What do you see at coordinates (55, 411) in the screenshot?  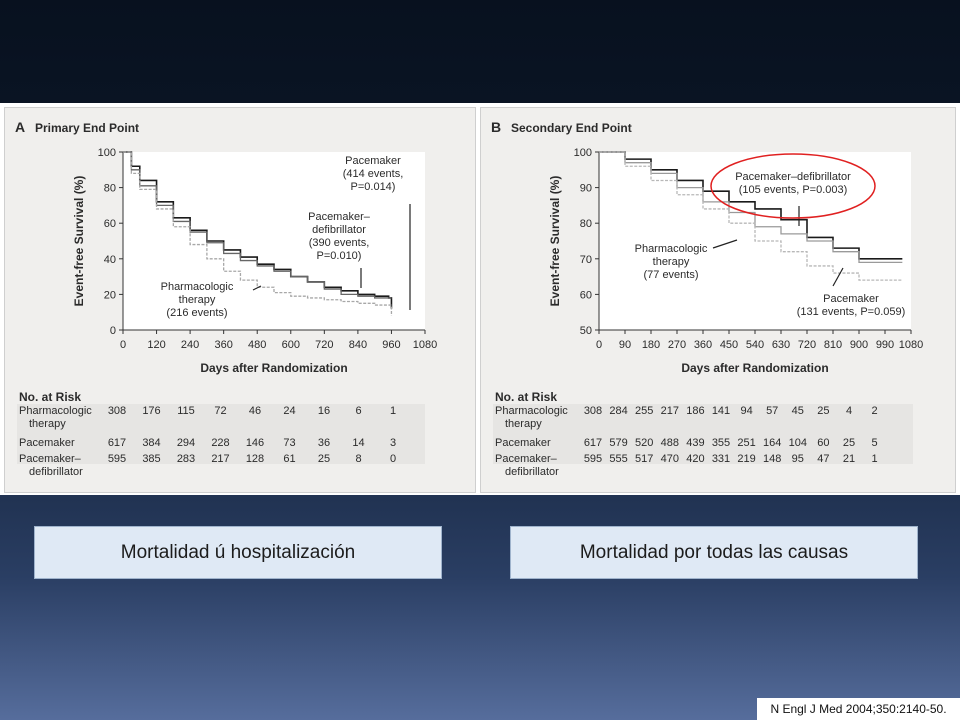 I see `chart-a-risk-row-label-line: Pharmacologic` at bounding box center [55, 411].